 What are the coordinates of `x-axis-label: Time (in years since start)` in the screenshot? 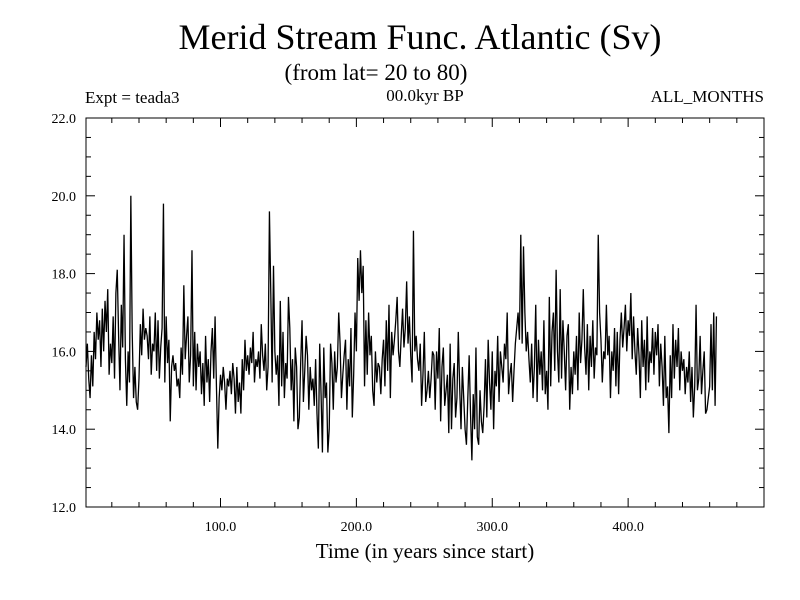 It's located at (425, 551).